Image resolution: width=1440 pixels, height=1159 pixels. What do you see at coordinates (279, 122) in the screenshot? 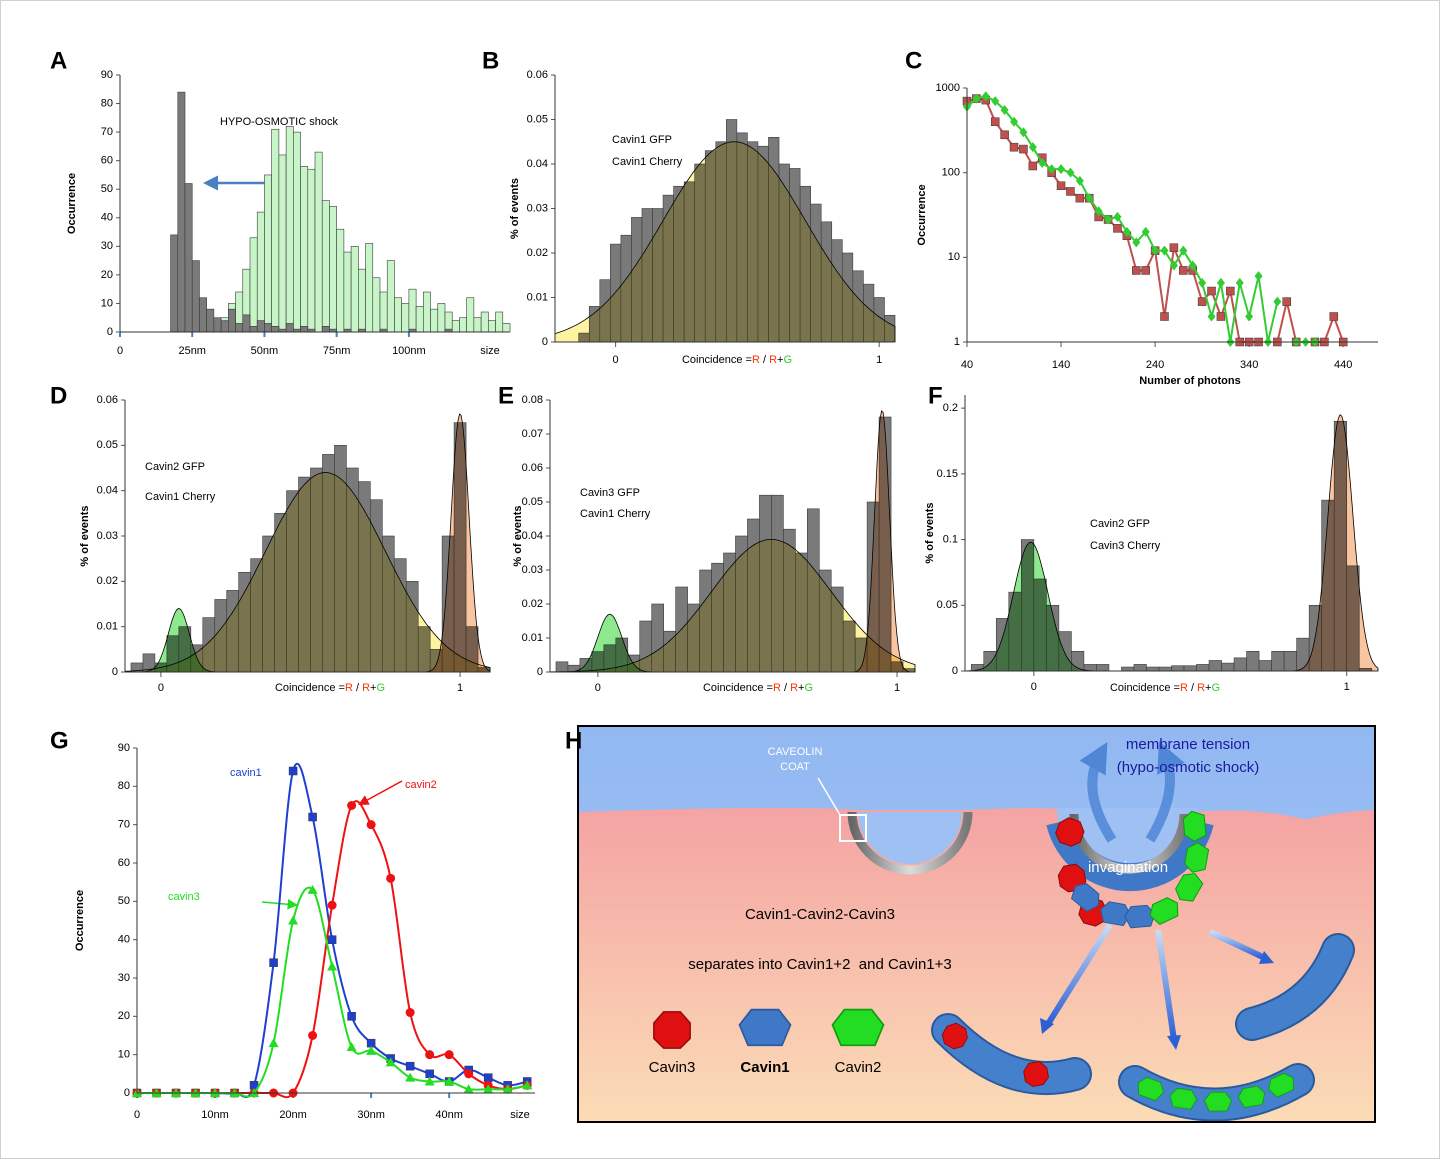
I see `annotation: HYPO-OSMOTIC shock` at bounding box center [279, 122].